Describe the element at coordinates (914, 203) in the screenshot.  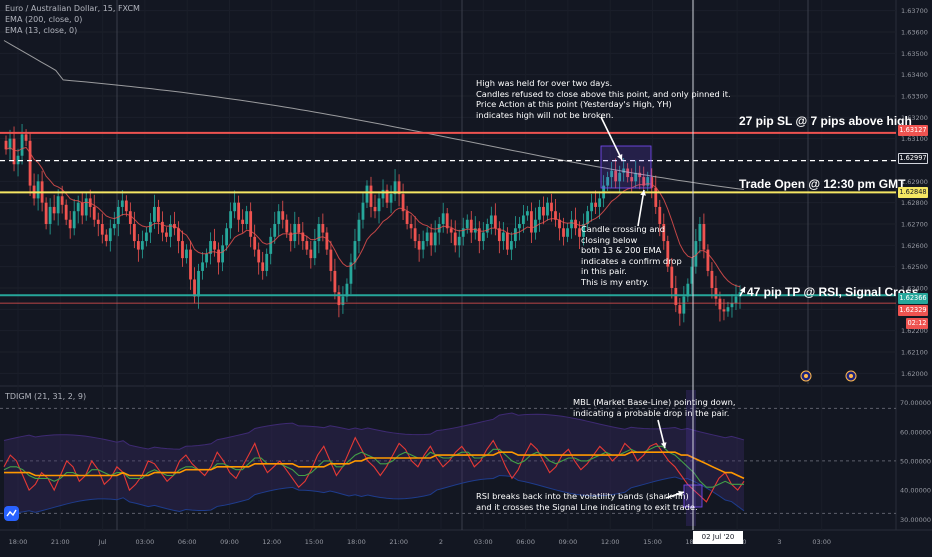
I see `price-tick-label: 1.62800` at that location.